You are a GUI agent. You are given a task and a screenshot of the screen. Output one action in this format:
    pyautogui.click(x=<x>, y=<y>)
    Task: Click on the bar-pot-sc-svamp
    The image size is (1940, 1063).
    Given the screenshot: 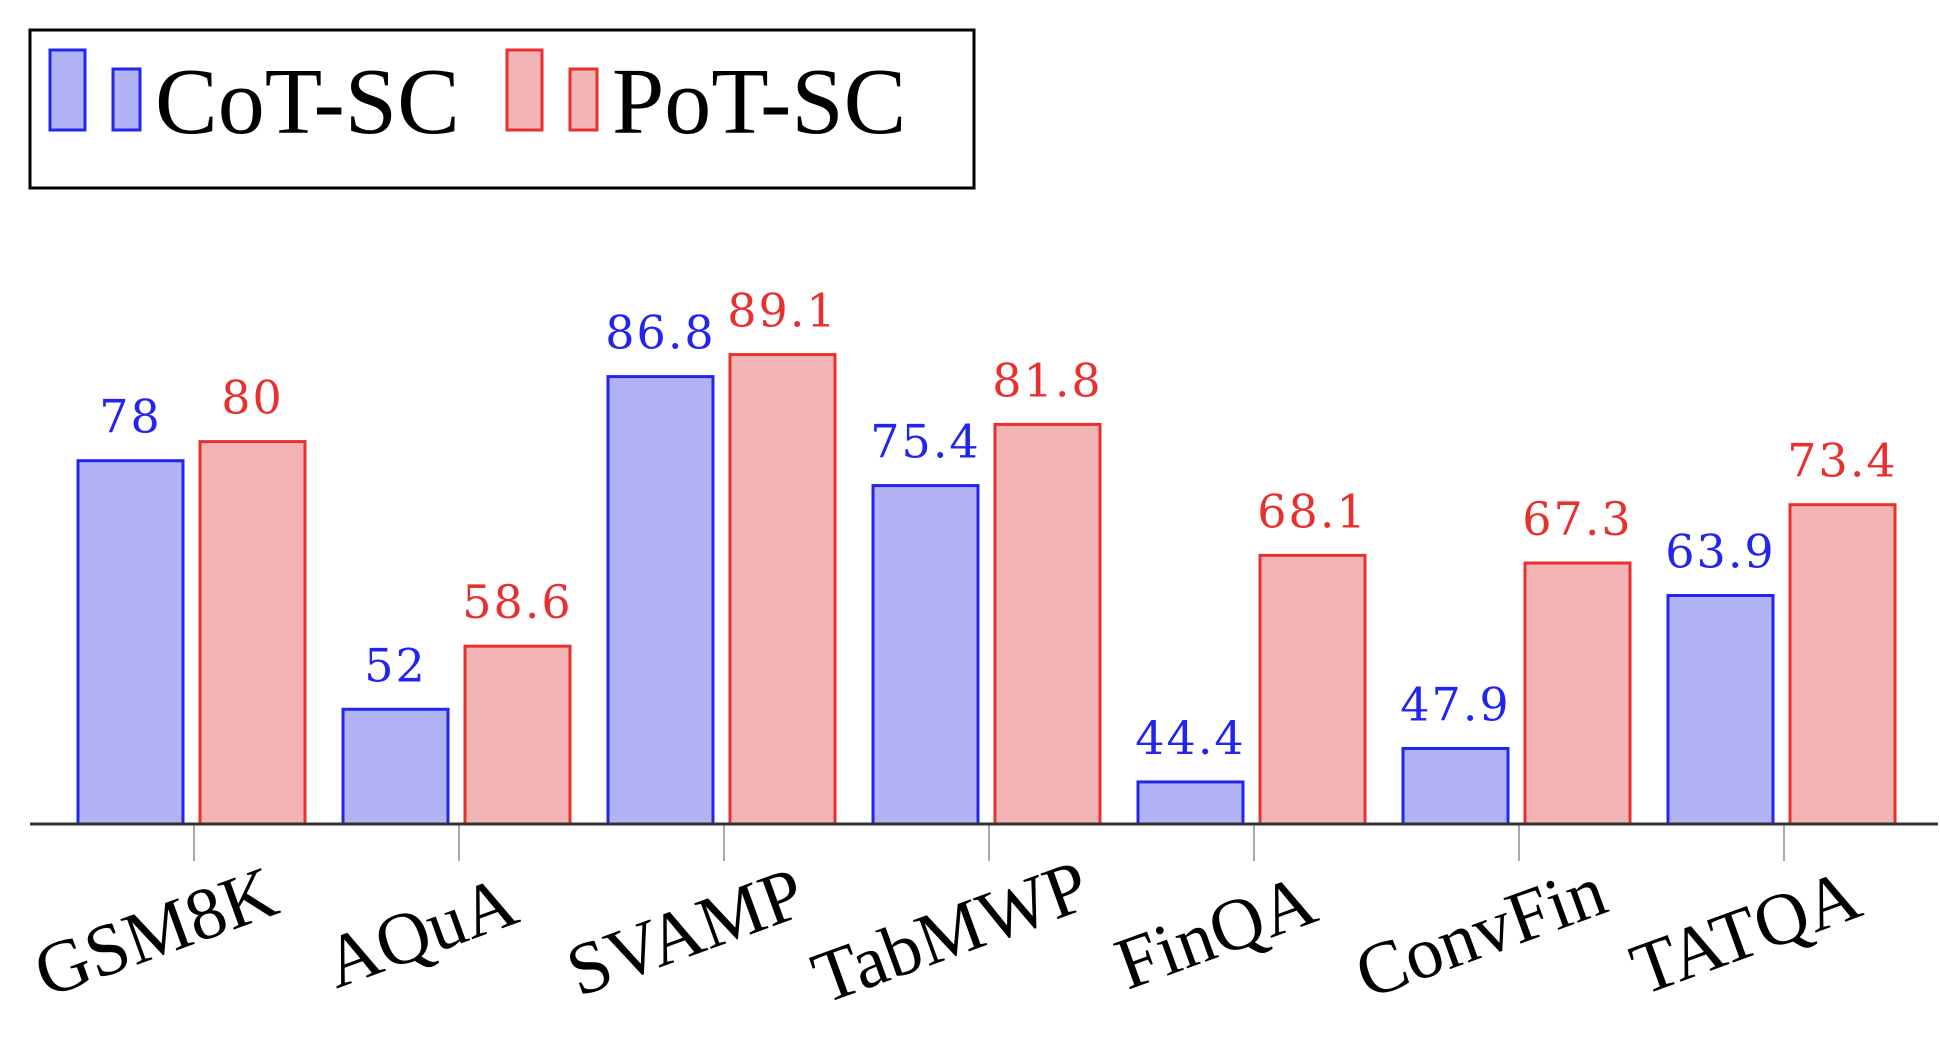 What is the action you would take?
    pyautogui.click(x=782, y=589)
    